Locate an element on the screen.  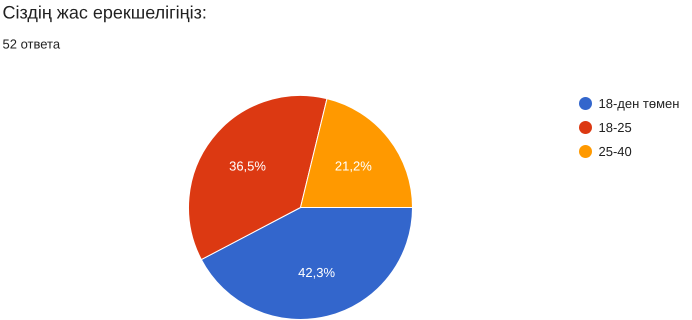
data-label: 42,3% is located at coordinates (317, 272).